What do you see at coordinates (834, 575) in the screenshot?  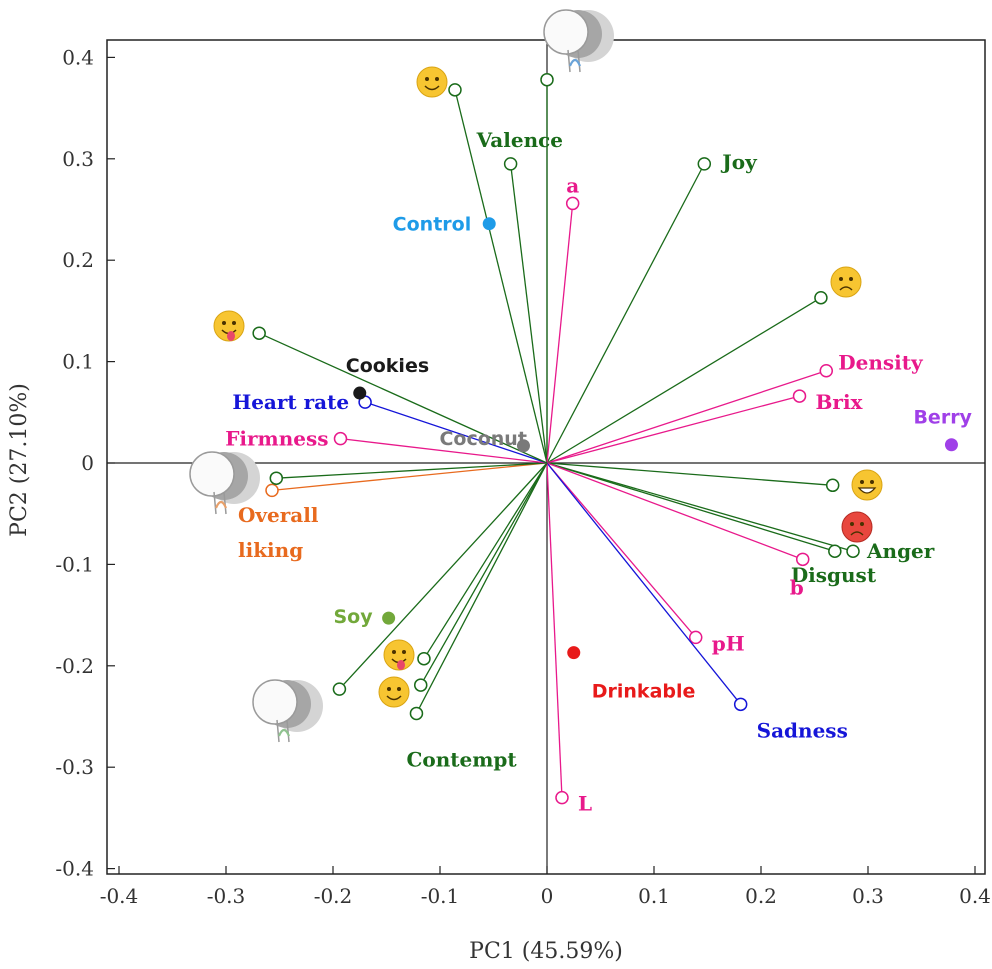 I see `vector-label-disgust: Disgust` at bounding box center [834, 575].